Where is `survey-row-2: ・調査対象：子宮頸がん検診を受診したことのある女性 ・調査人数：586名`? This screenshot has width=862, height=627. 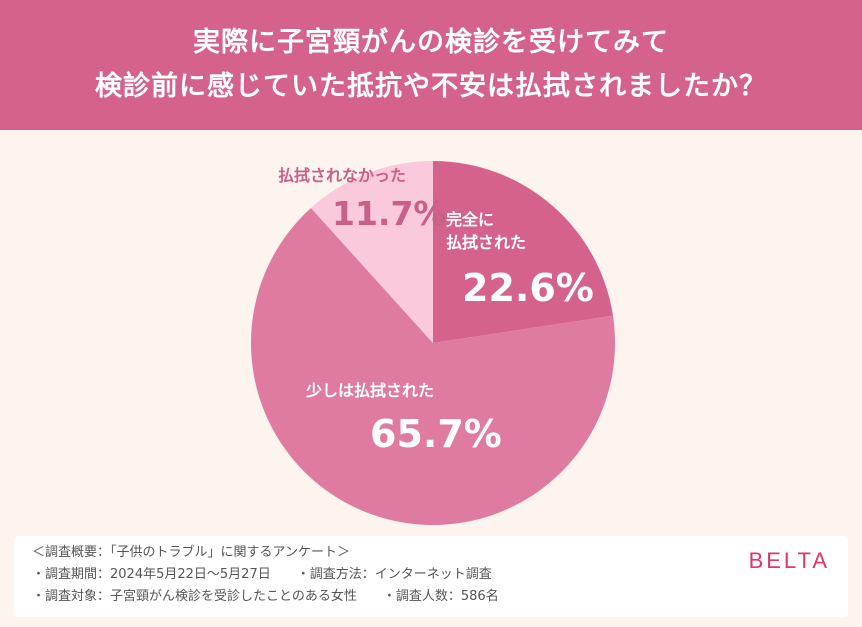 survey-row-2: ・調査対象：子宮頸がん検診を受診したことのある女性 ・調査人数：586名 is located at coordinates (278, 597).